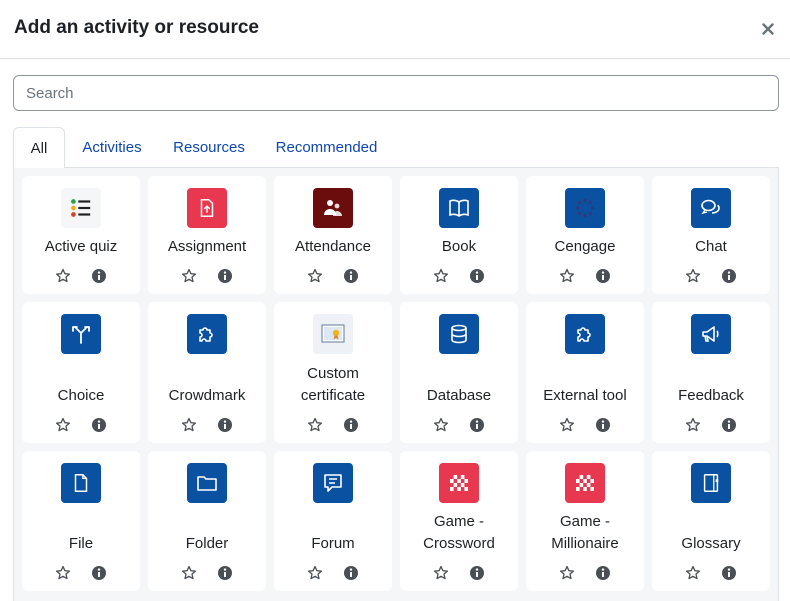  Describe the element at coordinates (326, 147) in the screenshot. I see `tab-recommended: Recommended` at that location.